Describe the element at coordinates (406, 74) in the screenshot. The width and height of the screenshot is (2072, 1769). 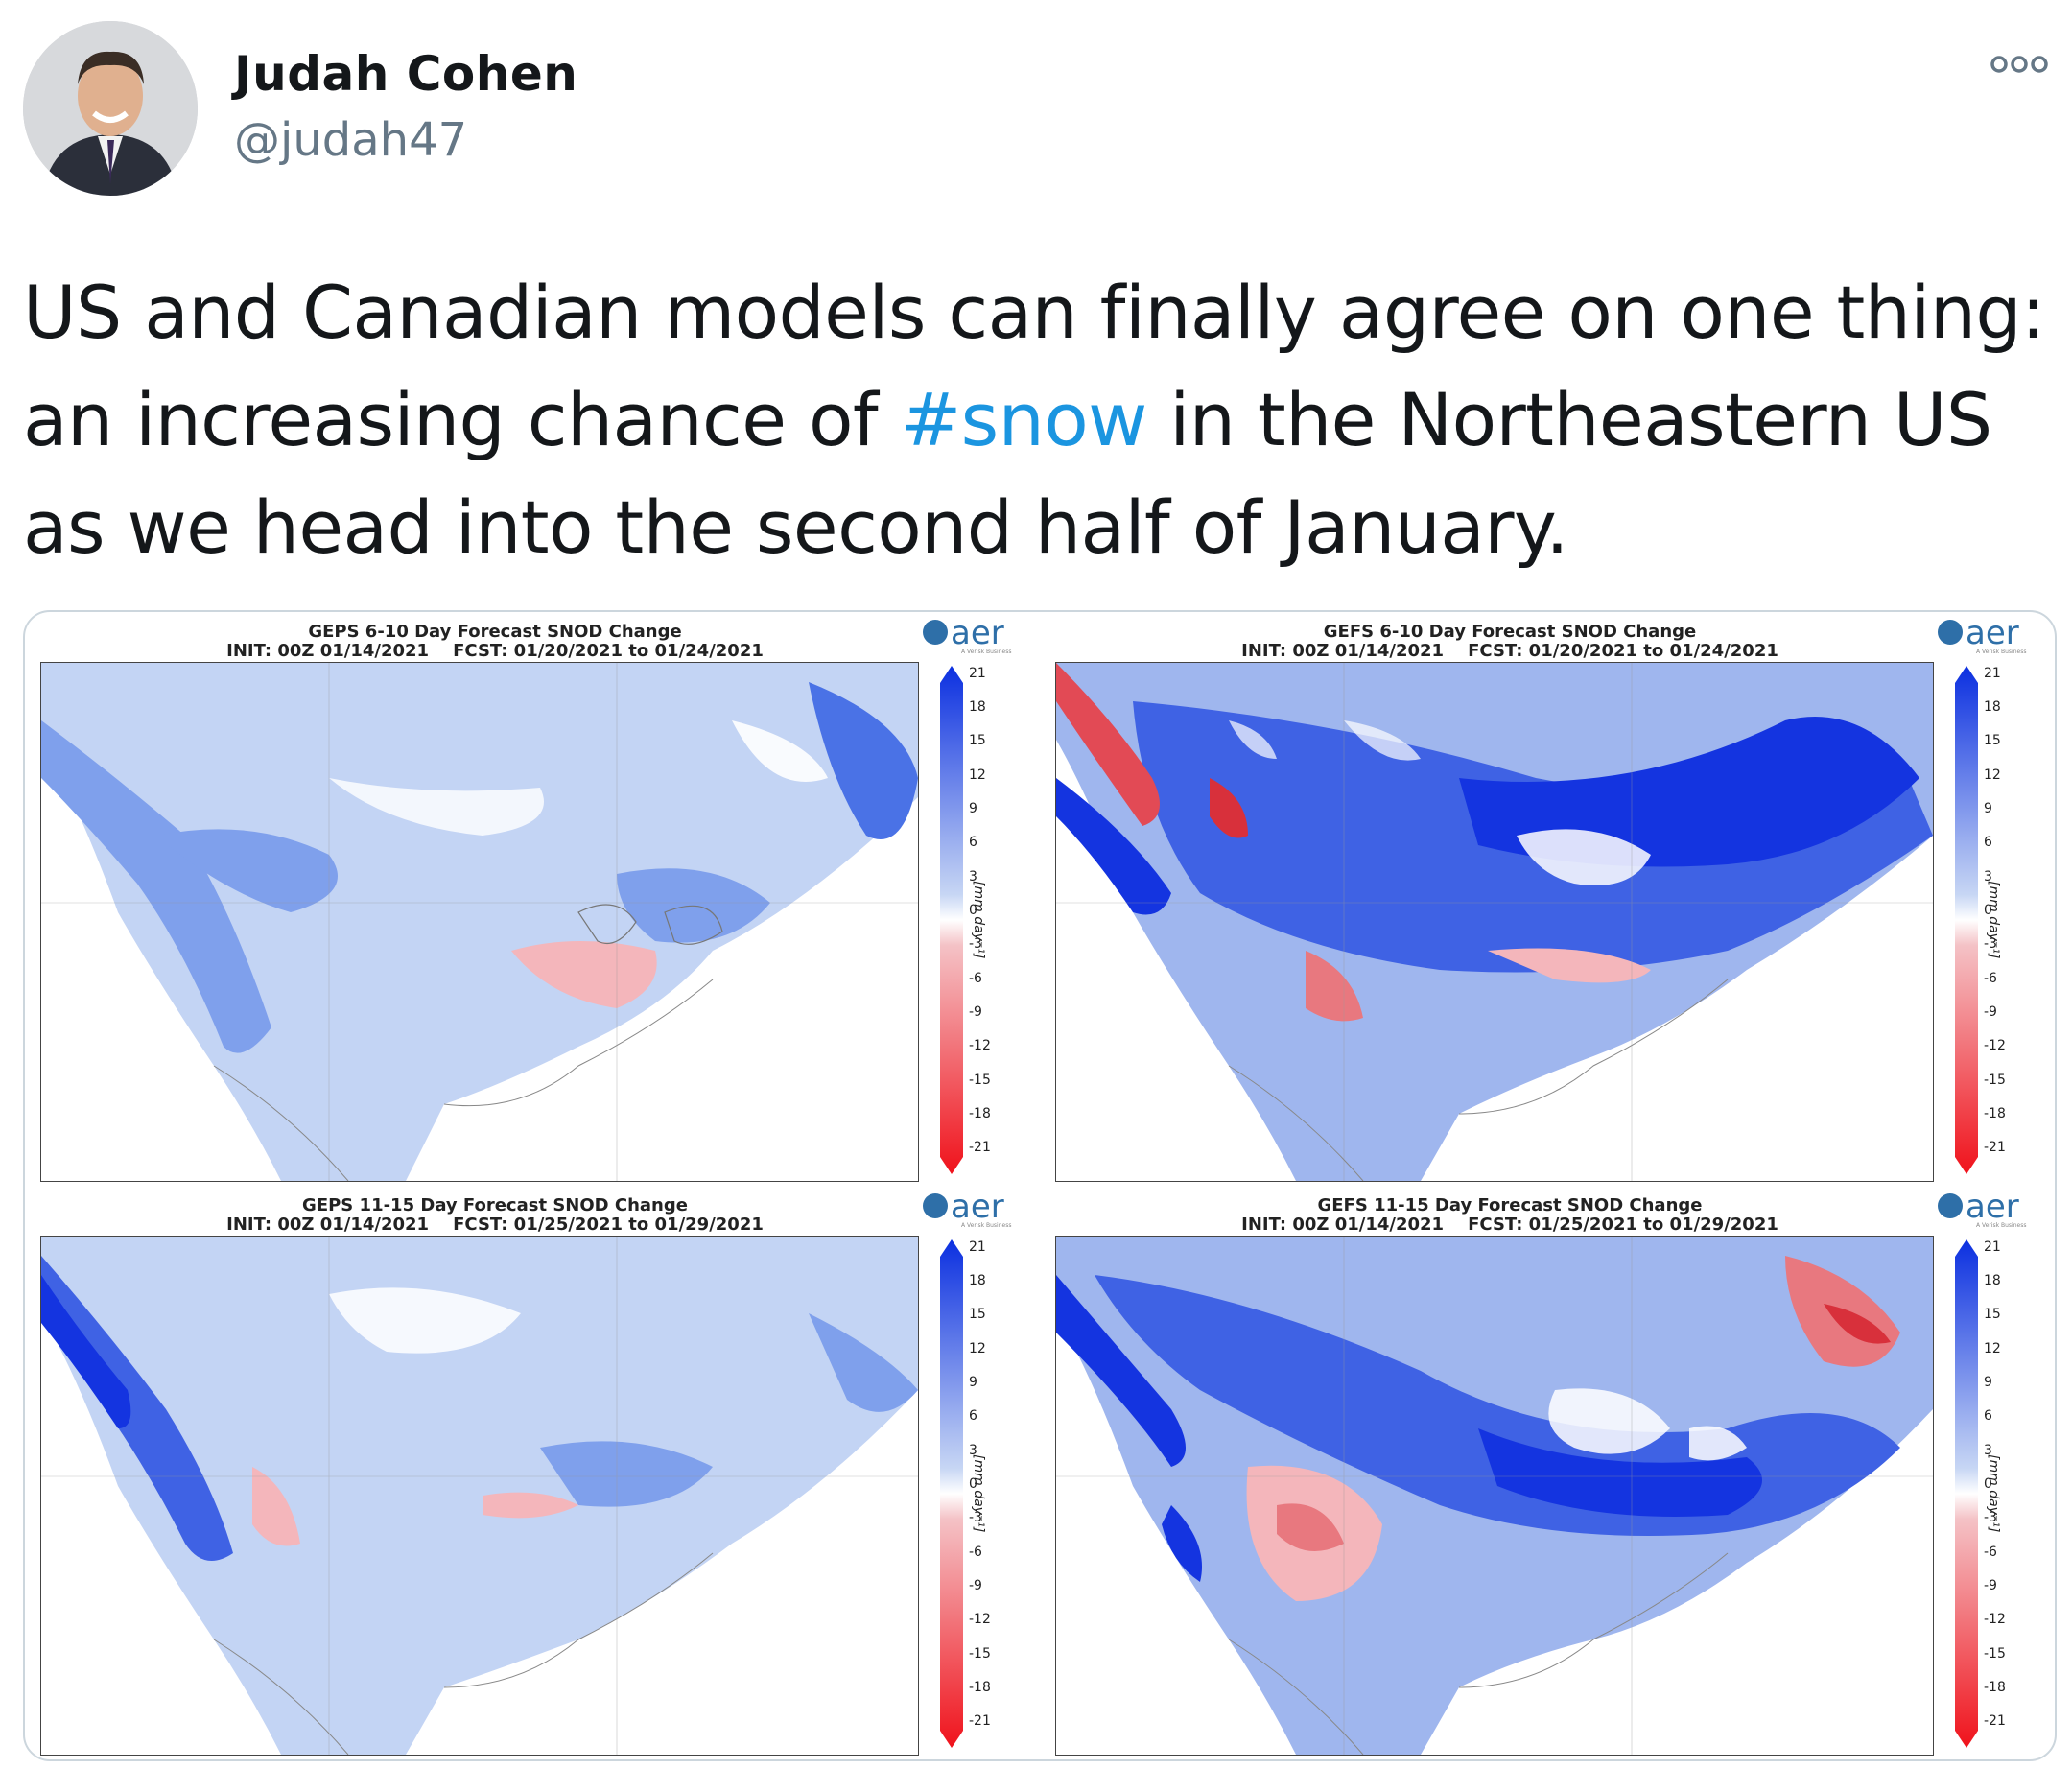
I see `author-name: Judah Cohen` at that location.